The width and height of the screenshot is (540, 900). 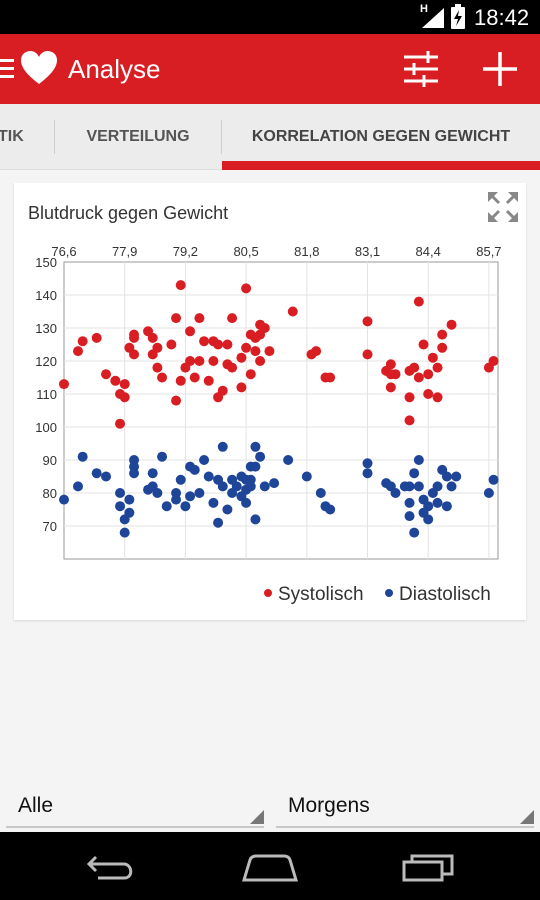 I want to click on y-tick-label: 70, so click(x=50, y=526).